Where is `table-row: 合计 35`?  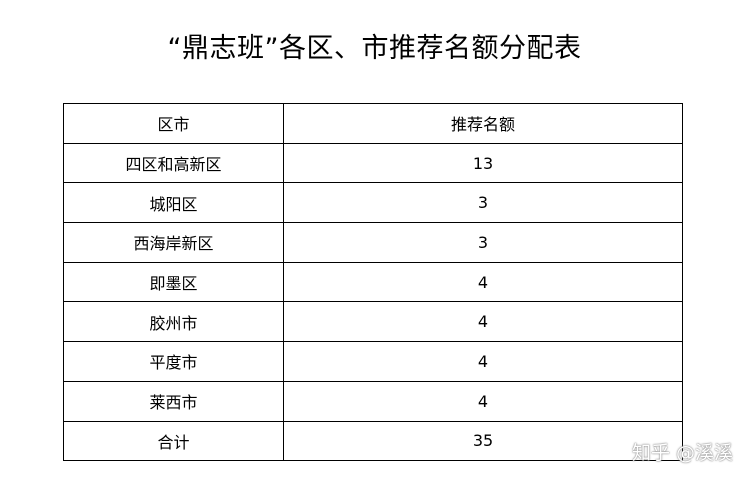 table-row: 合计 35 is located at coordinates (373, 441).